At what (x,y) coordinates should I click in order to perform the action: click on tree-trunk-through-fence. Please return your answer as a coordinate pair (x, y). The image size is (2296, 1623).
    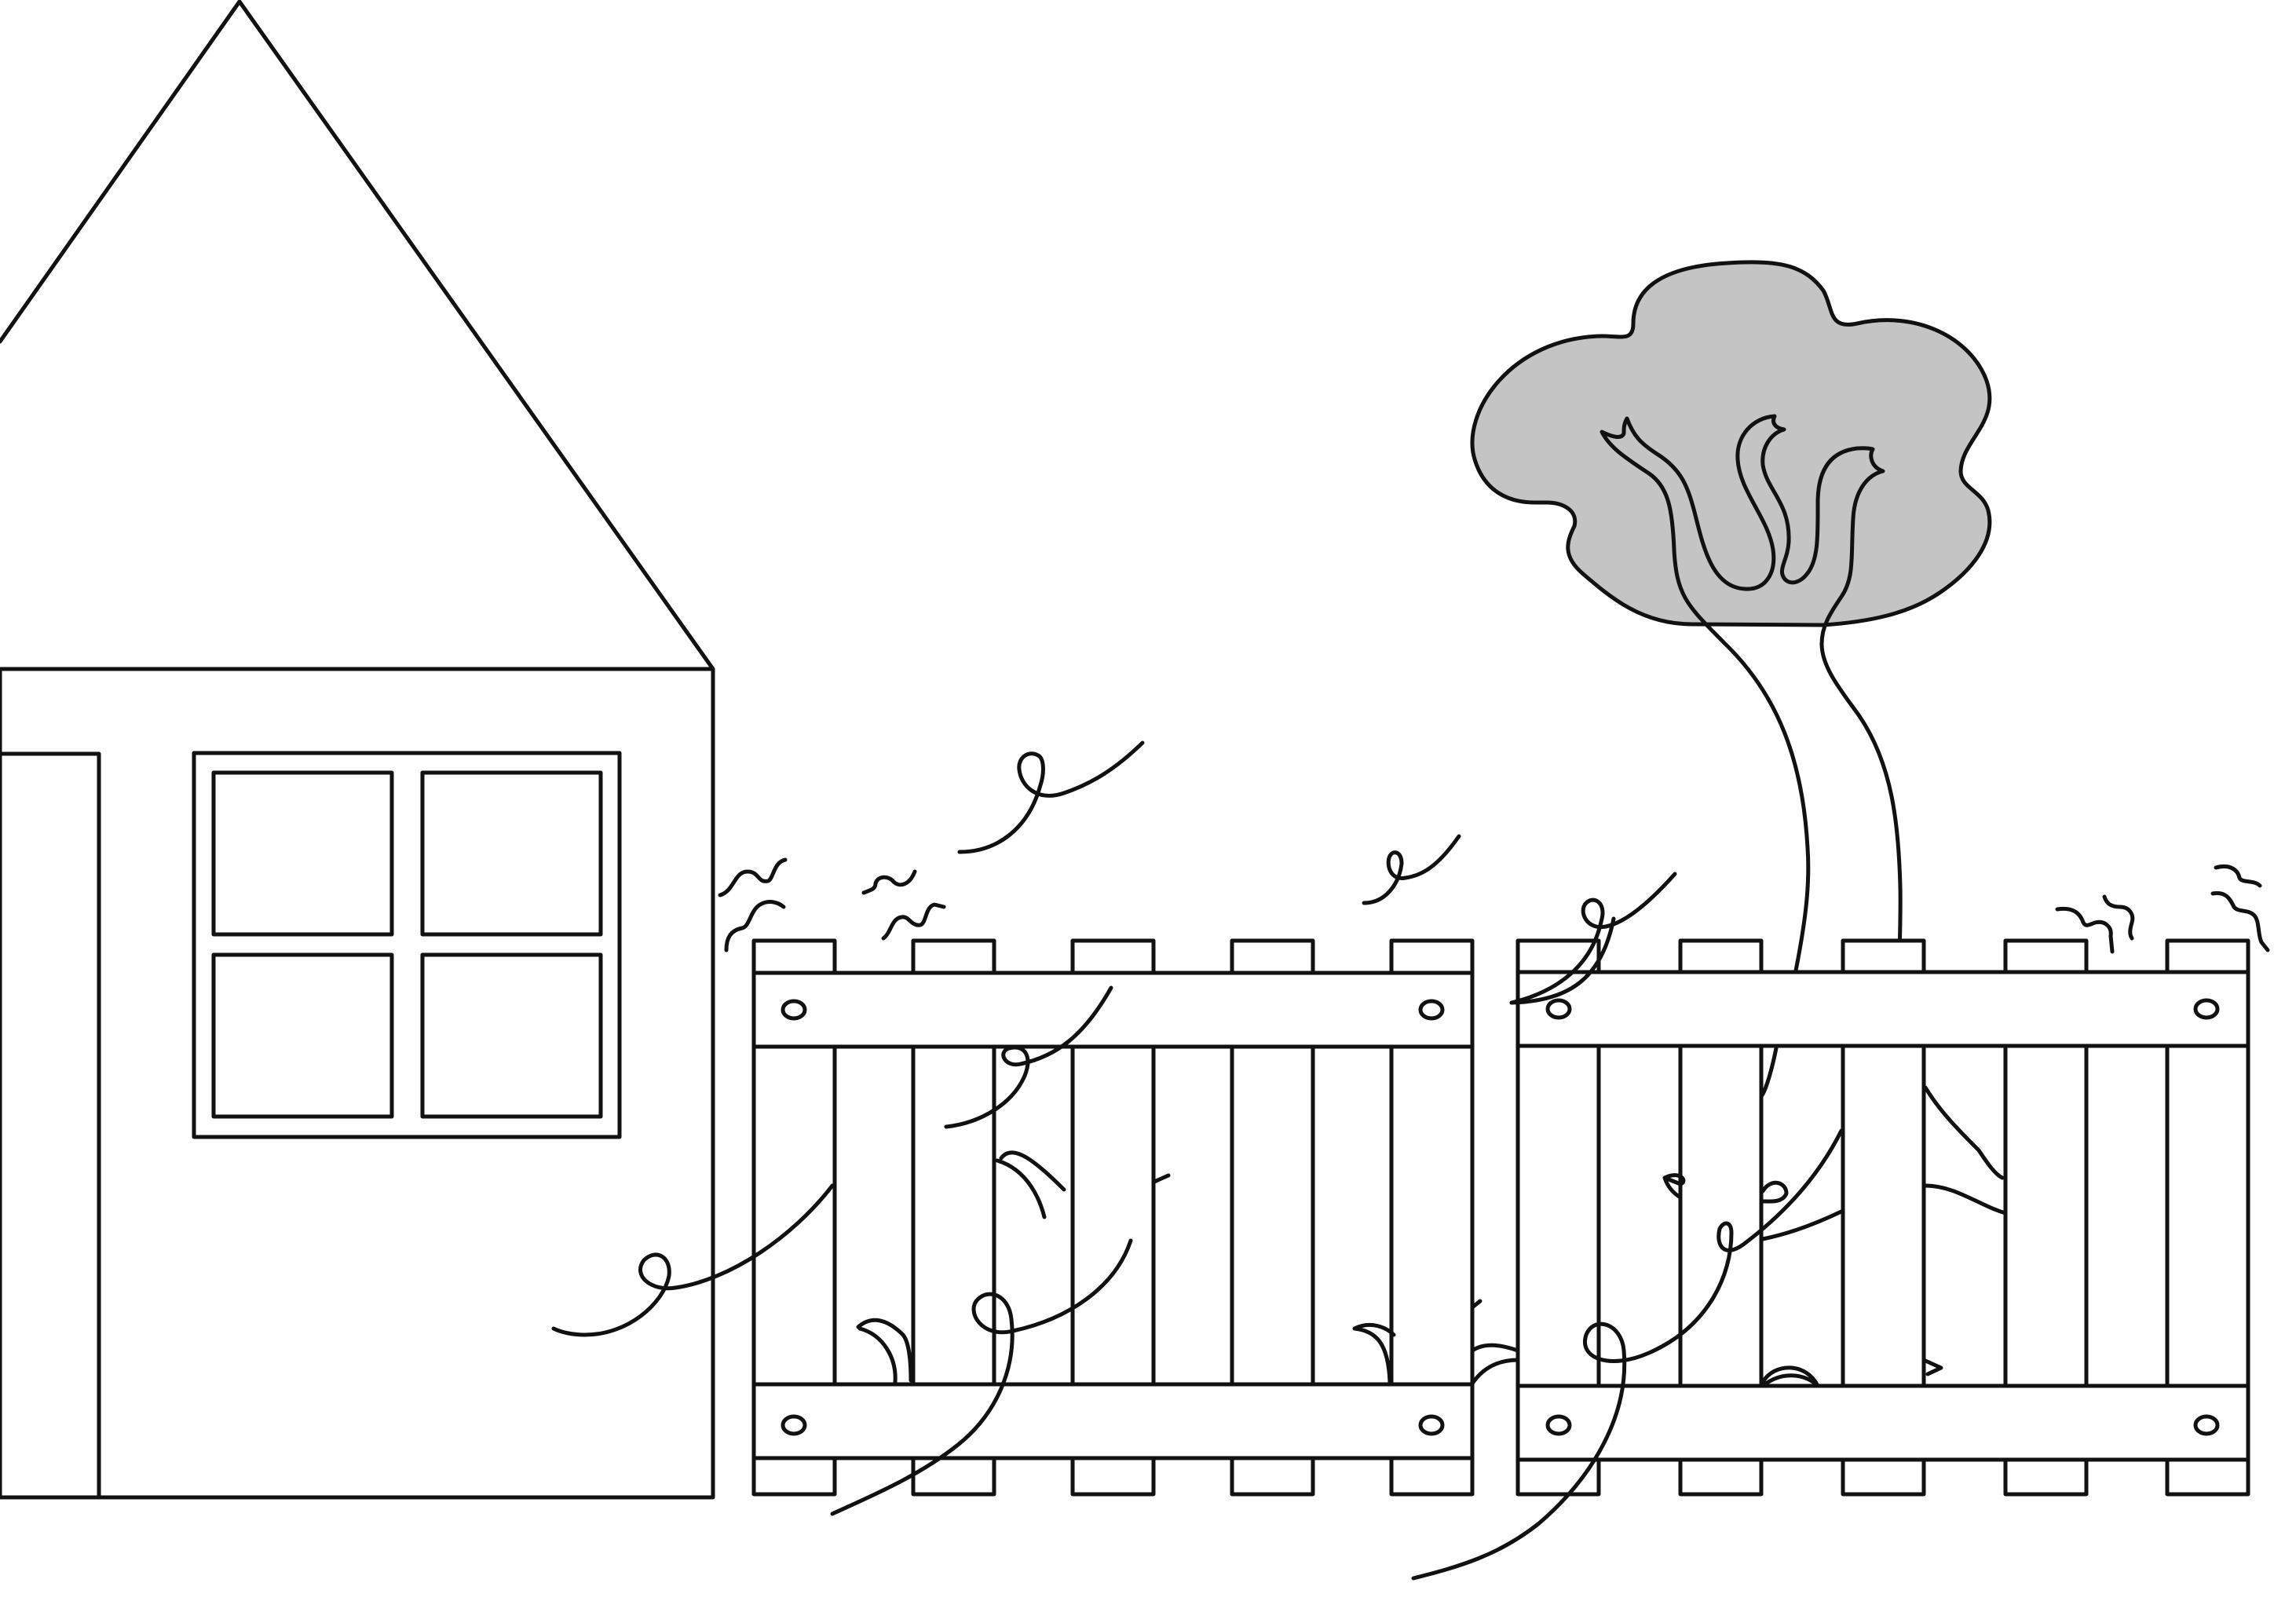
    Looking at the image, I should click on (1770, 1072).